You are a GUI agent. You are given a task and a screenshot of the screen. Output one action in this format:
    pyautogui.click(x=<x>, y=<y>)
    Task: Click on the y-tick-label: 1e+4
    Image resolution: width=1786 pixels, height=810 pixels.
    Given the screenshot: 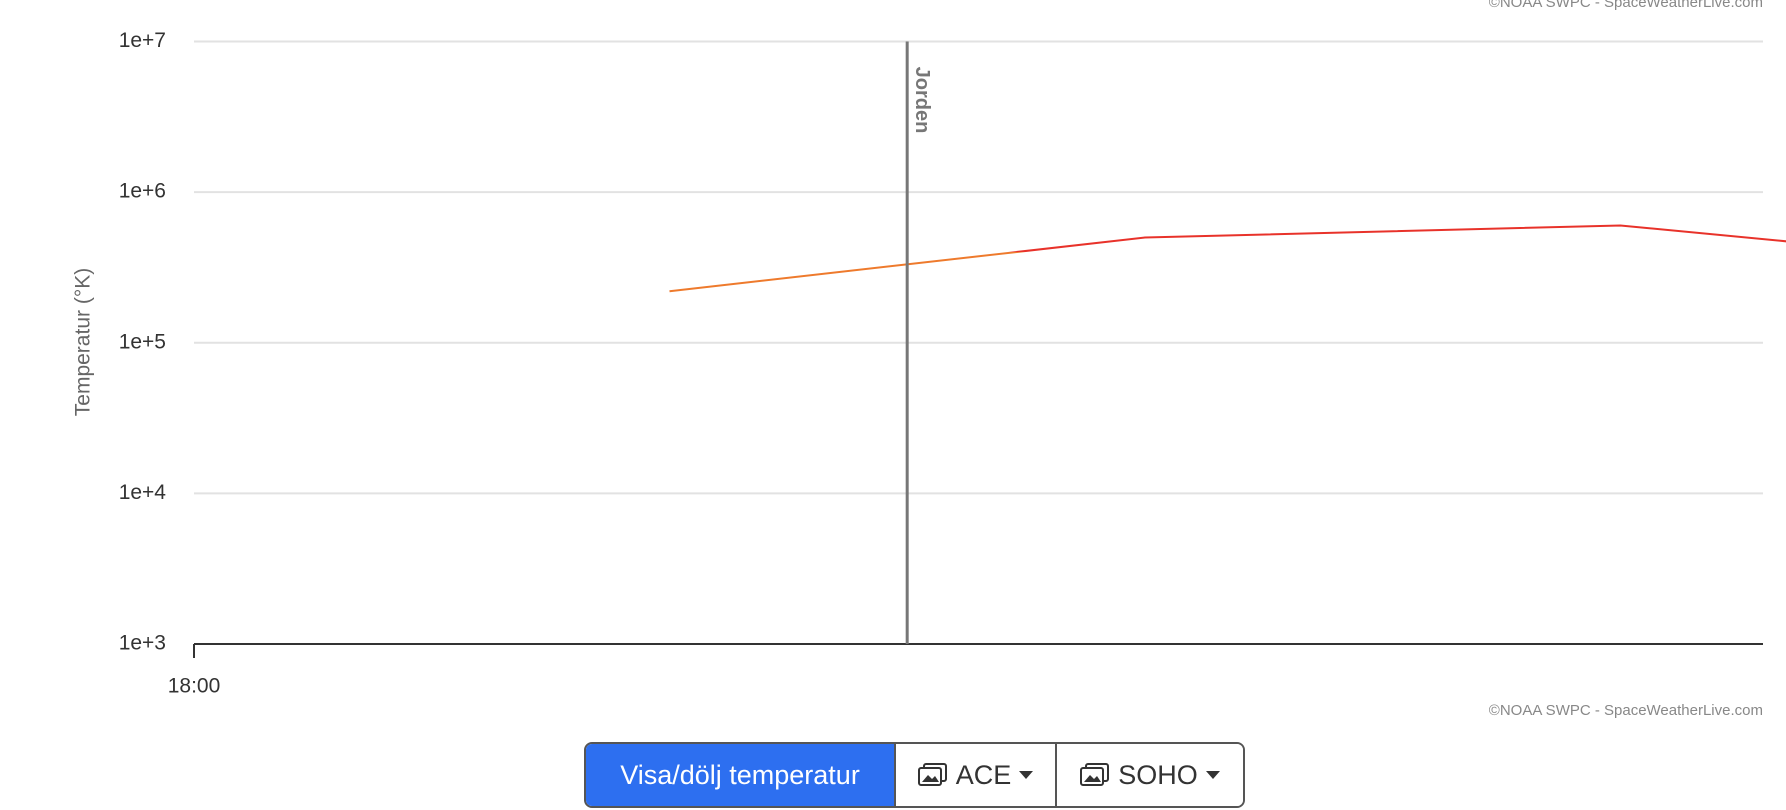 What is the action you would take?
    pyautogui.click(x=143, y=492)
    